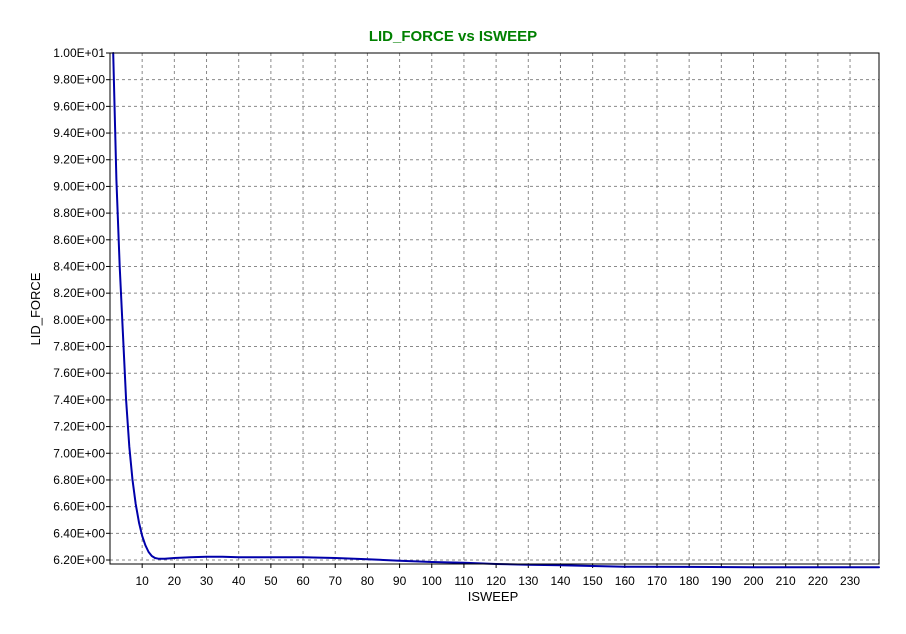 The image size is (906, 634). I want to click on x-tick-label: 50, so click(271, 581).